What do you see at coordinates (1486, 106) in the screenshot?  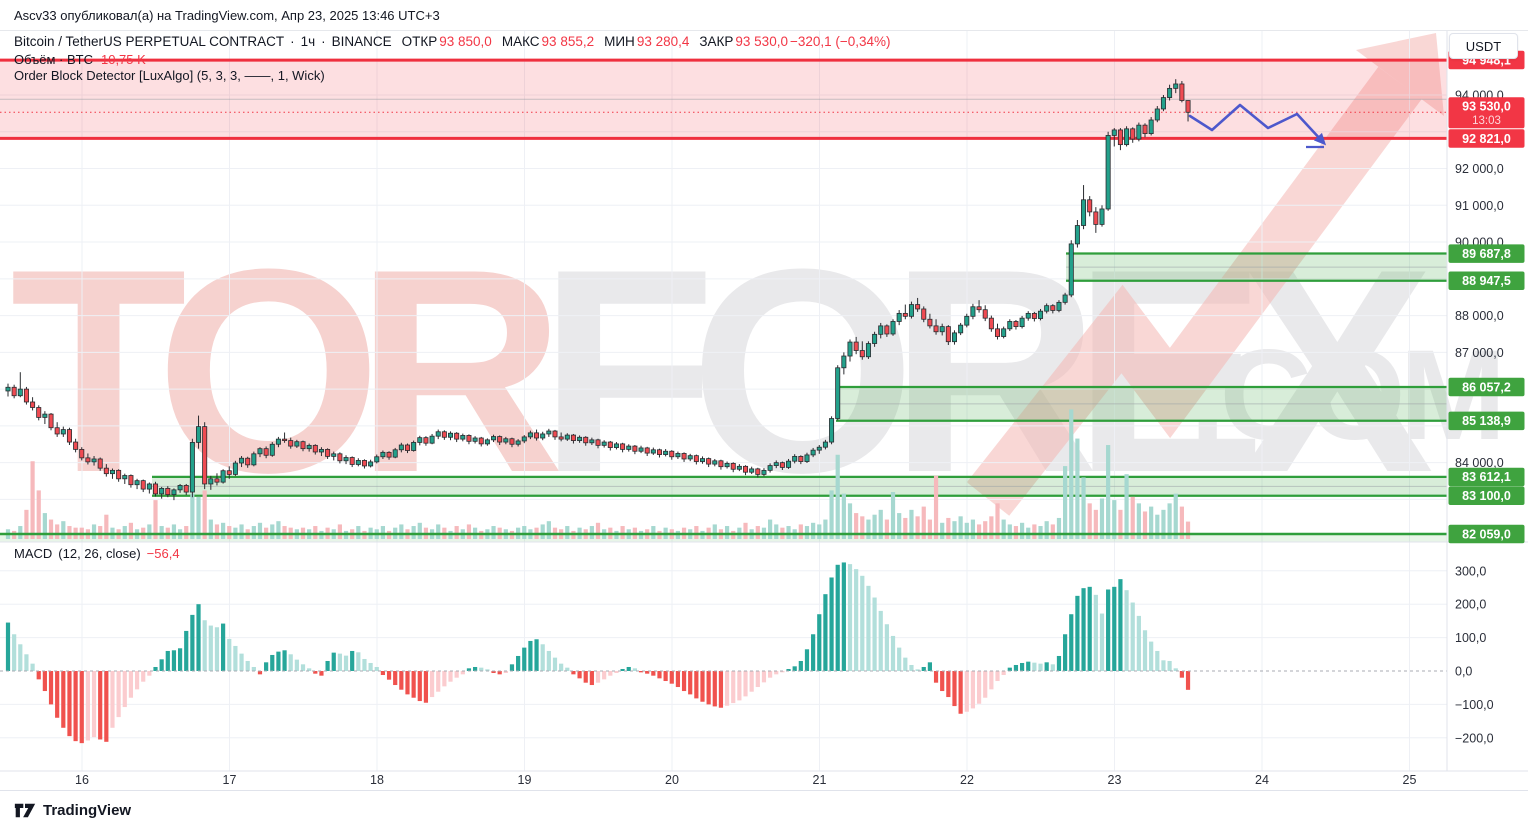 I see `svg-text: 93 530,0` at bounding box center [1486, 106].